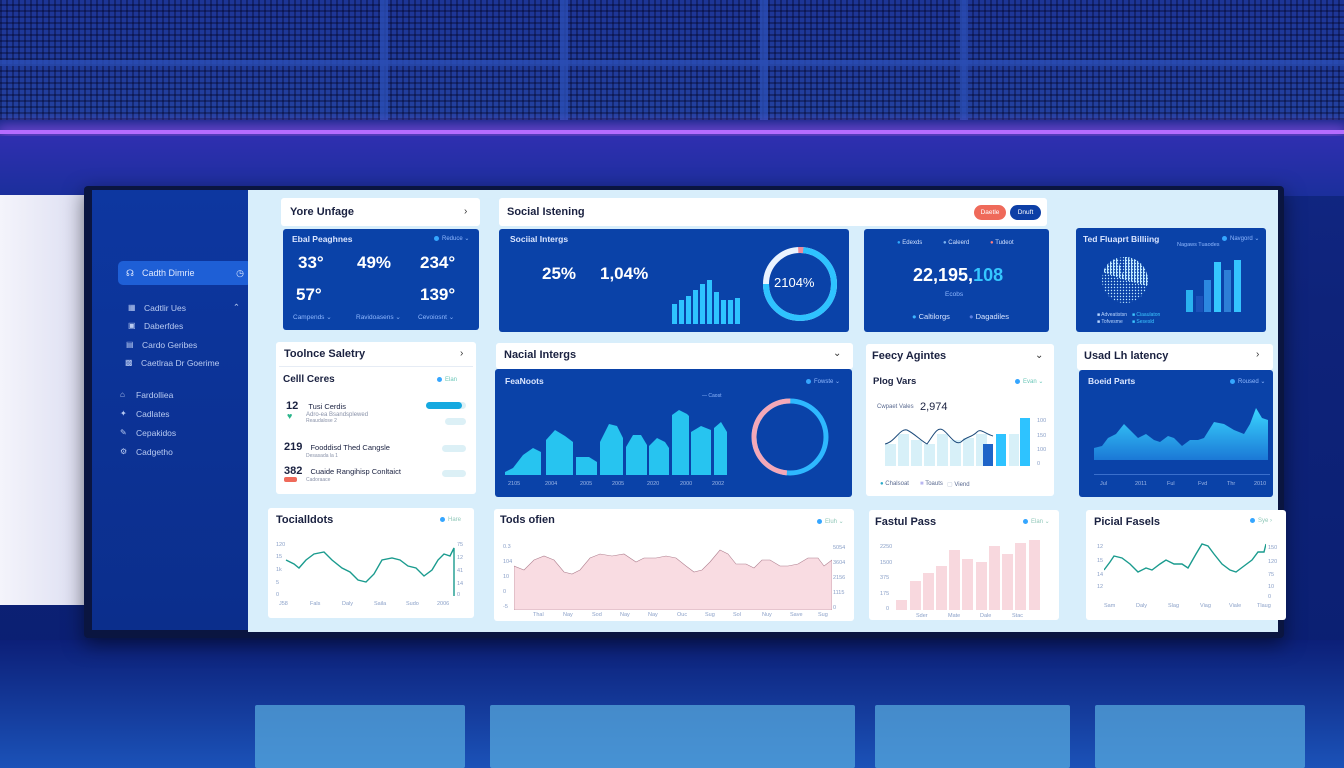 This screenshot has width=1344, height=768. I want to click on item-meta: Reaudalose 2, so click(321, 421).